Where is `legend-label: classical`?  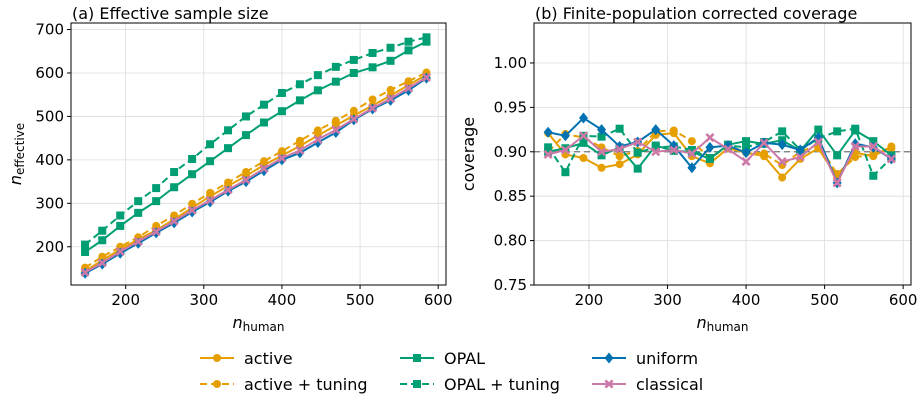 legend-label: classical is located at coordinates (669, 384).